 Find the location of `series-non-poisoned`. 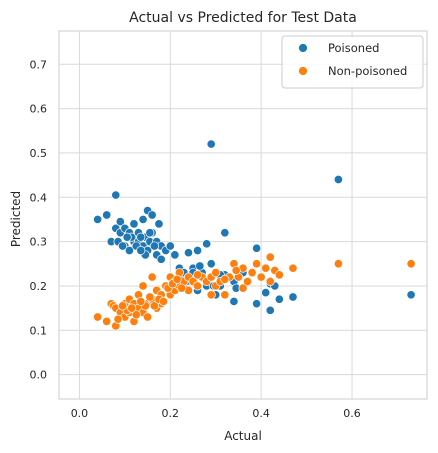

series-non-poisoned is located at coordinates (254, 291).